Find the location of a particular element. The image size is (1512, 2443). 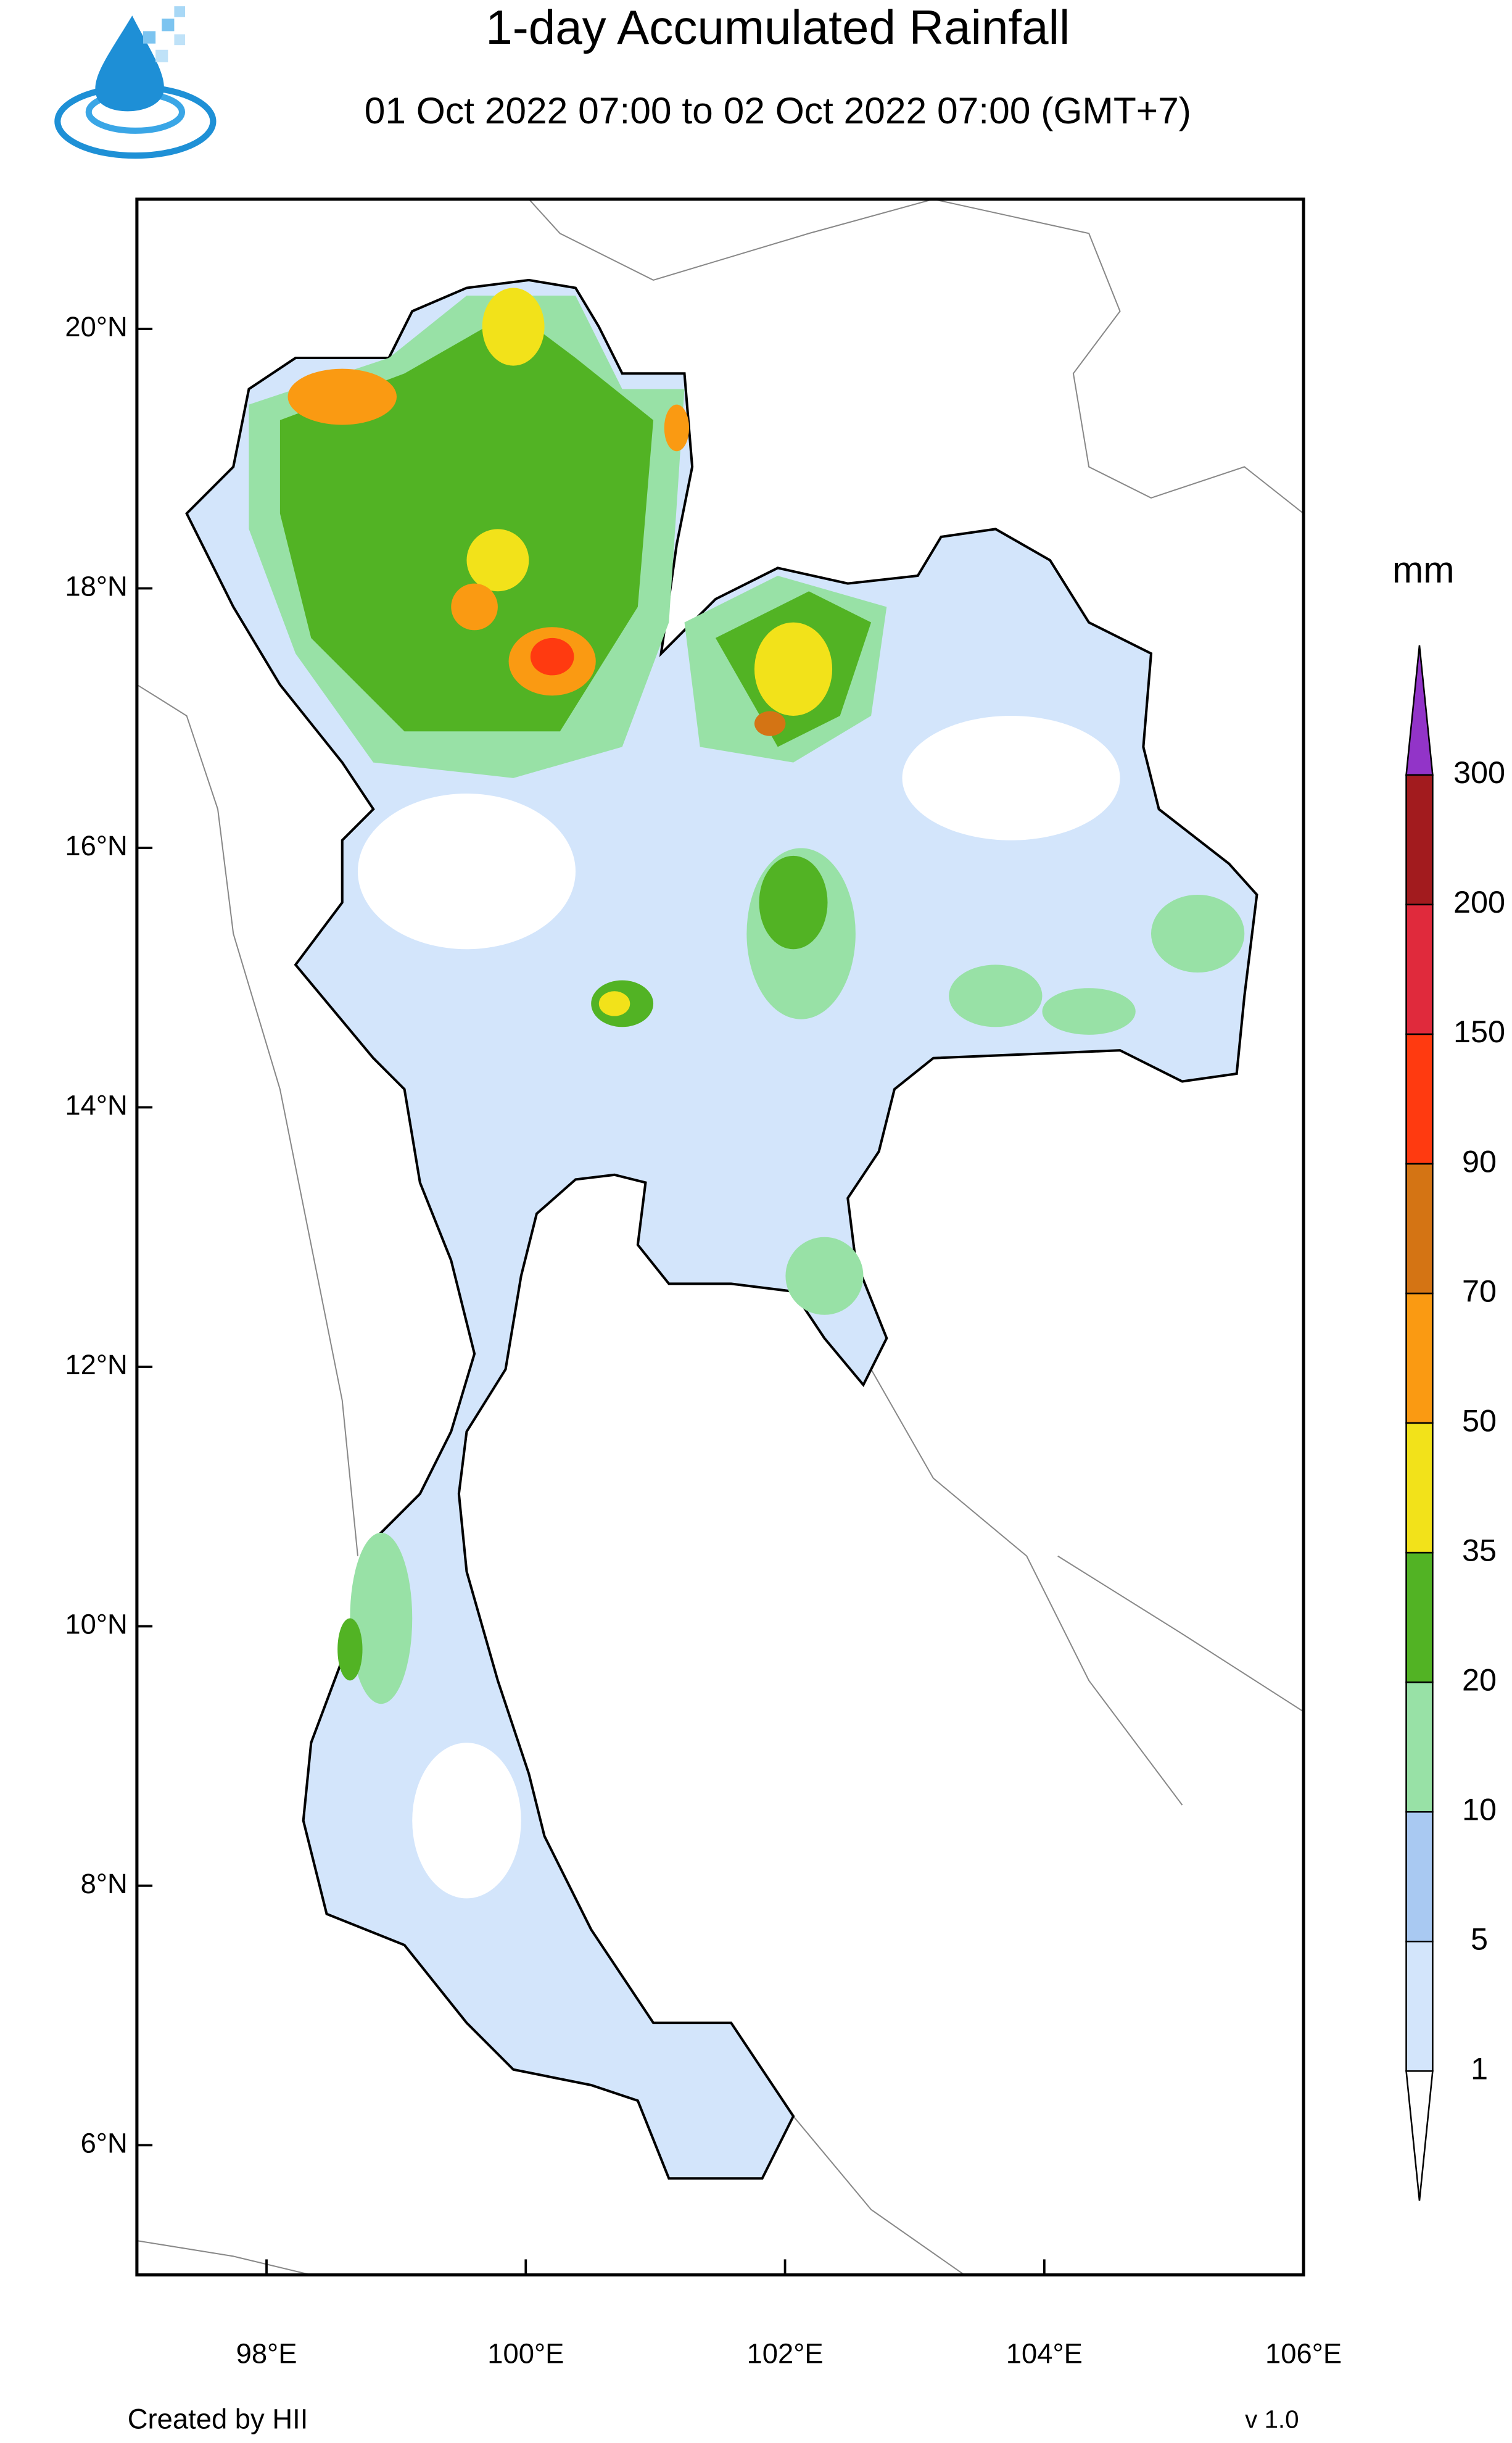

colorbar-label: 5 is located at coordinates (1479, 1940).